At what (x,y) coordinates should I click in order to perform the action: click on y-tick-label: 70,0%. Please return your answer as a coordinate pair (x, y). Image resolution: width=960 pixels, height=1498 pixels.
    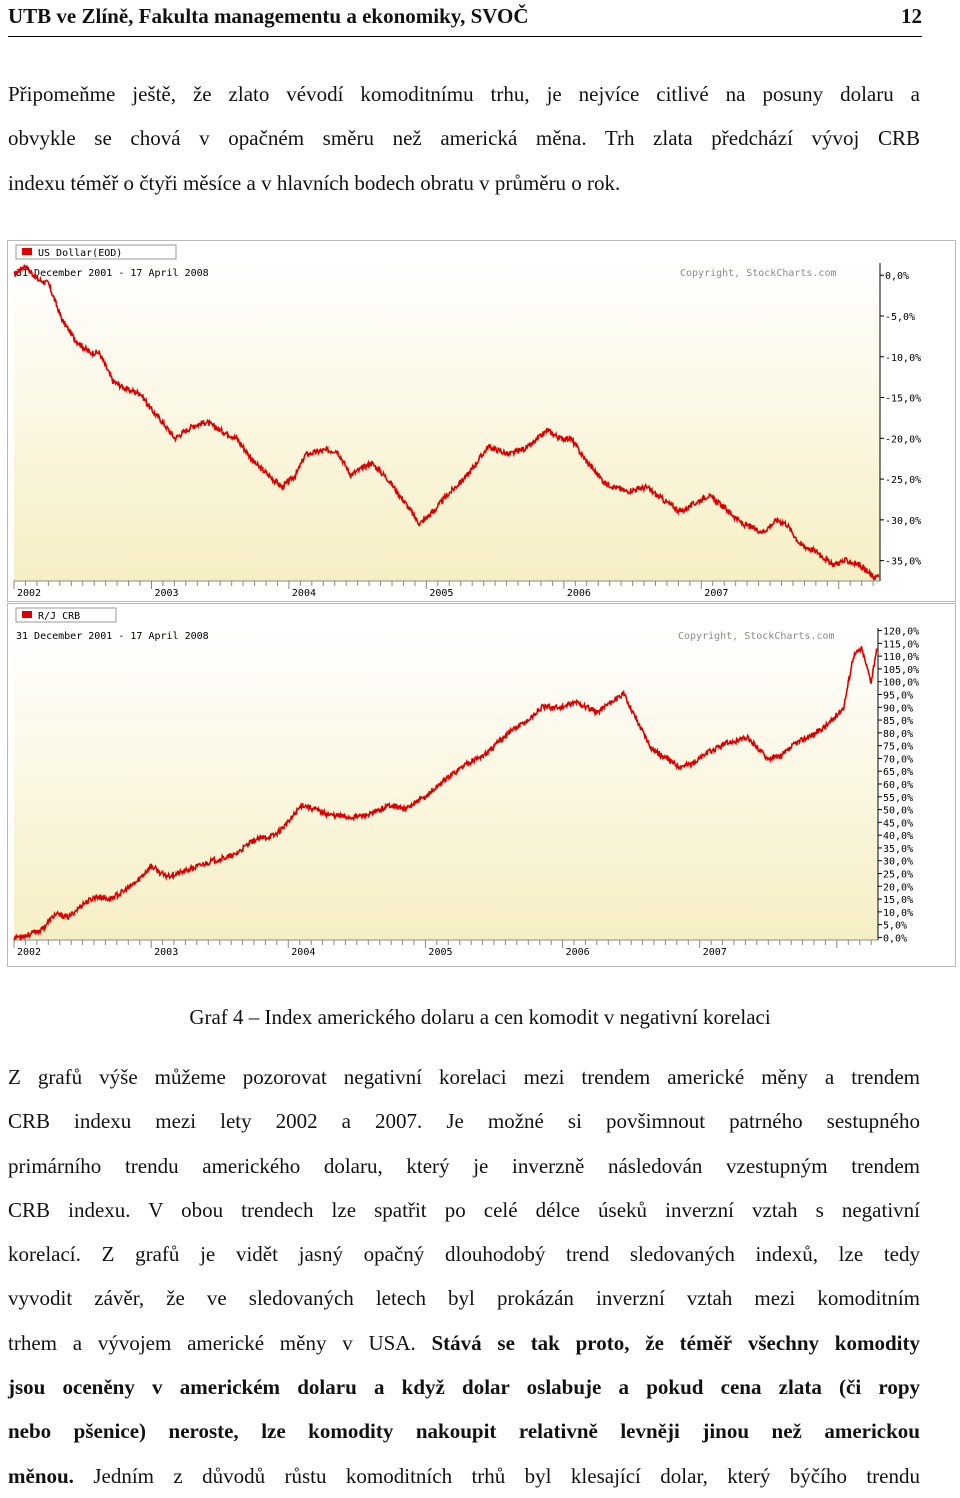
    Looking at the image, I should click on (898, 759).